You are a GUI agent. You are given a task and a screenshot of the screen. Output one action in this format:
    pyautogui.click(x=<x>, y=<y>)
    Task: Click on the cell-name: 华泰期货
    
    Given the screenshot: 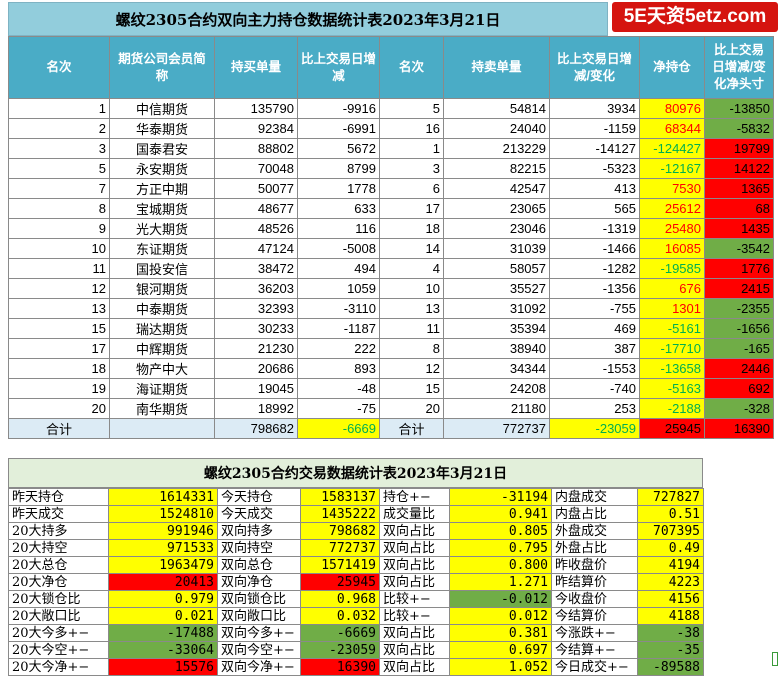 What is the action you would take?
    pyautogui.click(x=162, y=128)
    